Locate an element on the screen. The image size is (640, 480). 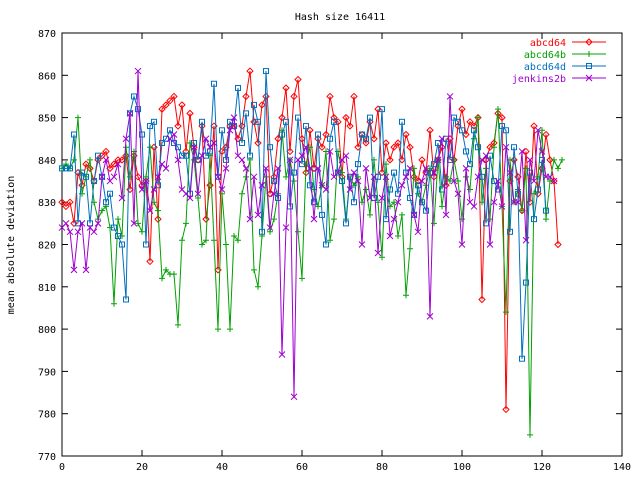
y-tick-label: 840 is located at coordinates (47, 161).